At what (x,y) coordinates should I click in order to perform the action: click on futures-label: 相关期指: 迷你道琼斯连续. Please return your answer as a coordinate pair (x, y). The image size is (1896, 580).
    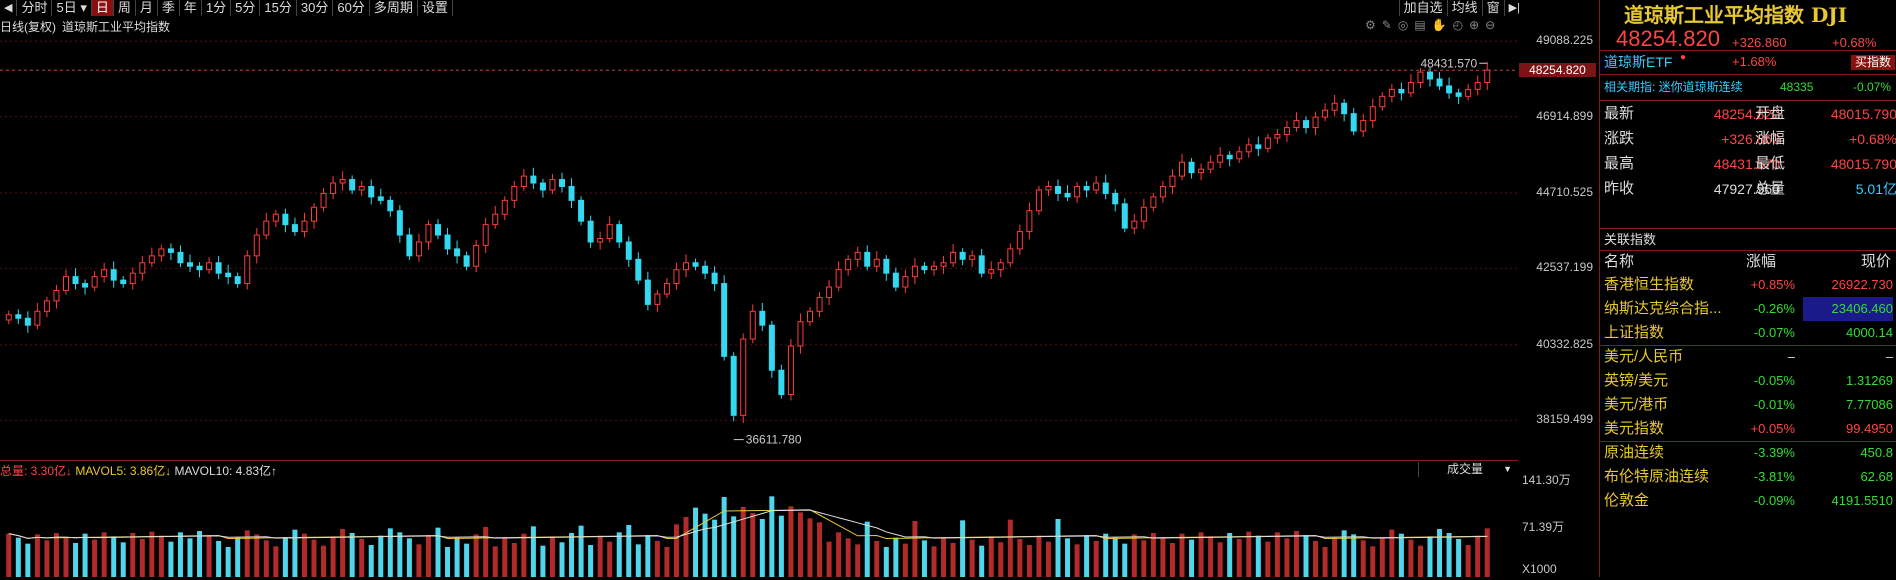
    Looking at the image, I should click on (1673, 87).